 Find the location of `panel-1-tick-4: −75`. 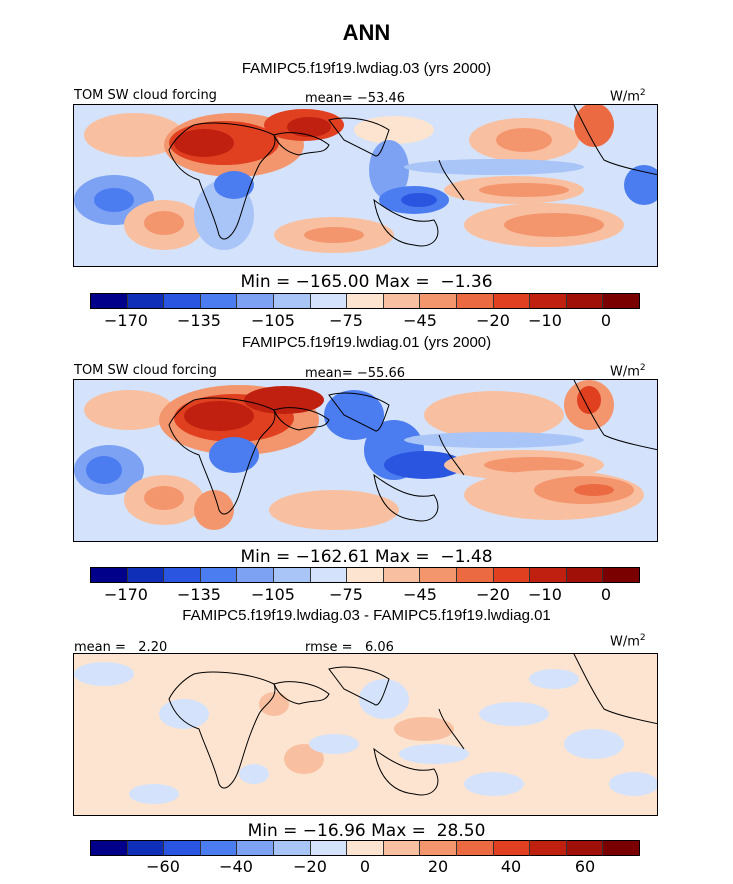

panel-1-tick-4: −75 is located at coordinates (346, 320).